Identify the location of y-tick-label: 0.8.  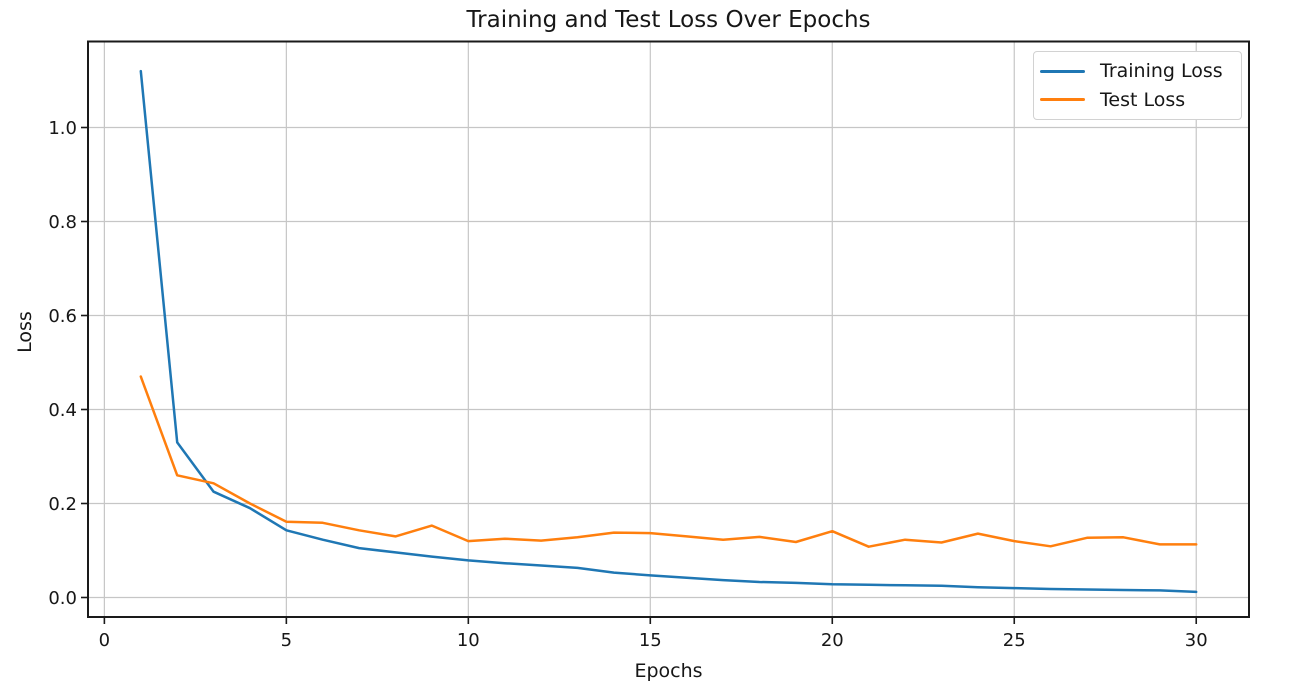
(62, 222).